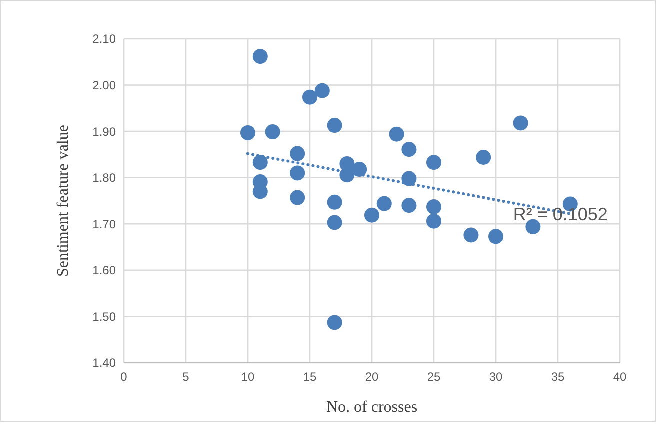 The height and width of the screenshot is (430, 664). Describe the element at coordinates (63, 201) in the screenshot. I see `y-axis-title: Sentiment feature value` at that location.